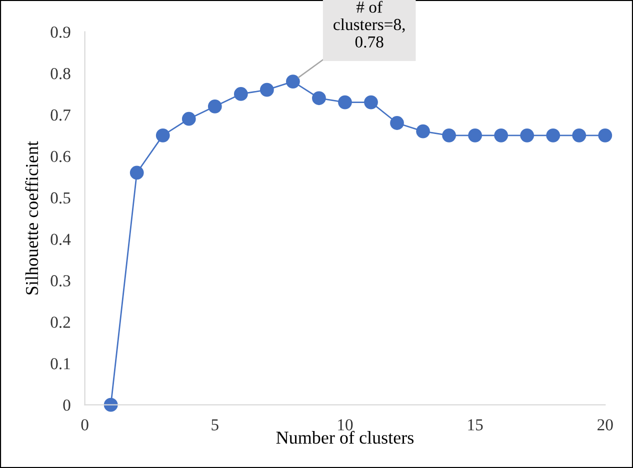 The width and height of the screenshot is (633, 468). What do you see at coordinates (60, 281) in the screenshot?
I see `y-tick-label: 0.3` at bounding box center [60, 281].